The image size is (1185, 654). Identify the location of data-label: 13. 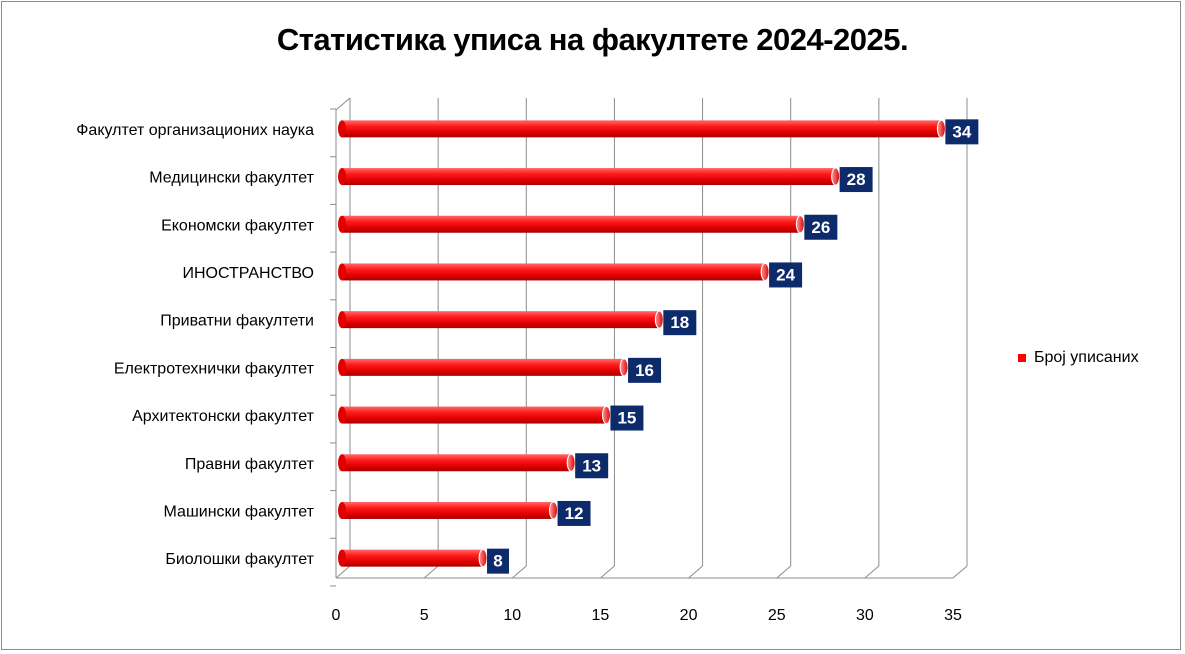
(591, 465).